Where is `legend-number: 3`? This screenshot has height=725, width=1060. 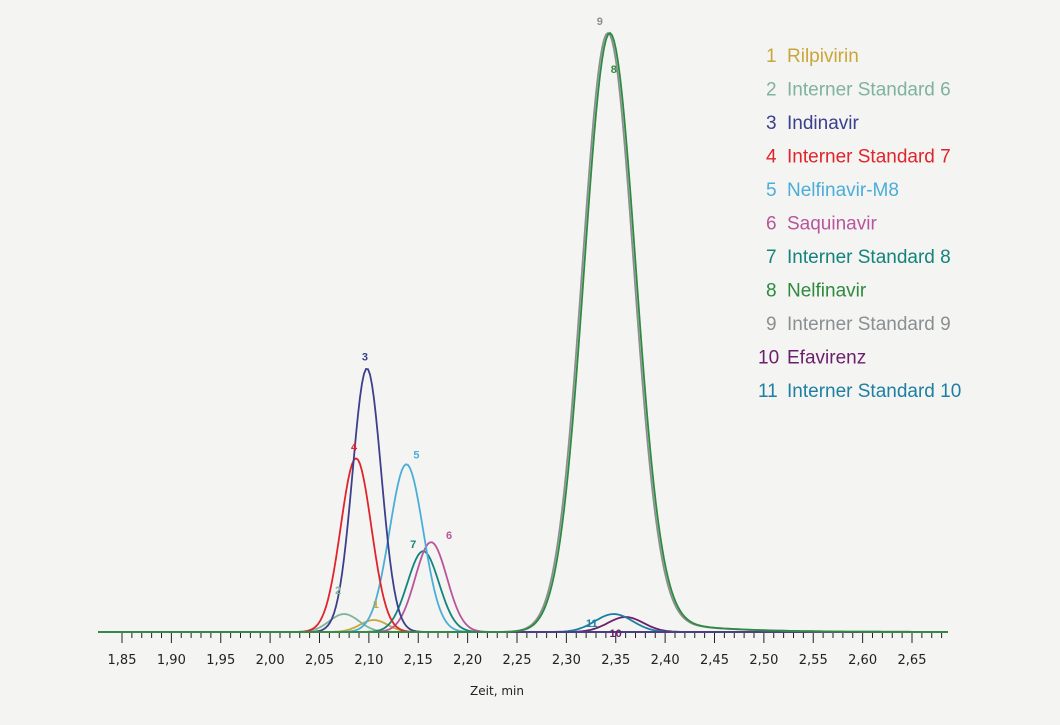
legend-number: 3 is located at coordinates (771, 123).